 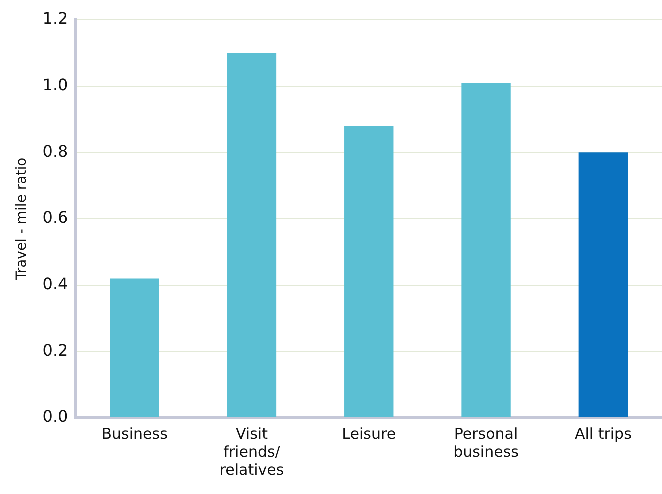 I want to click on y-tick-label: 0.2, so click(x=55, y=350).